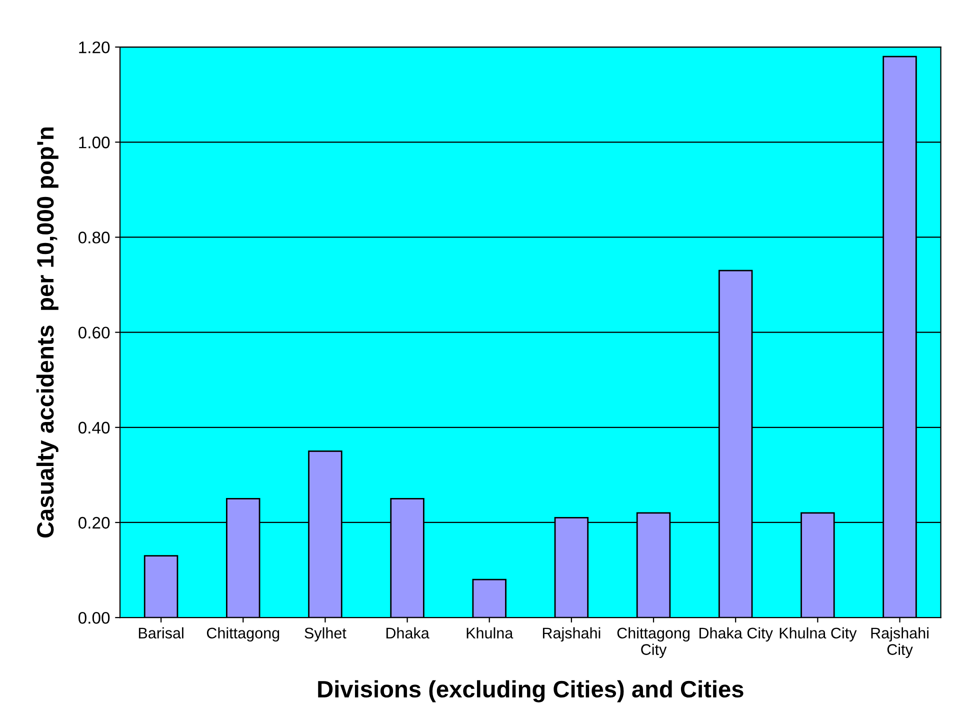 The width and height of the screenshot is (960, 724). Describe the element at coordinates (94, 618) in the screenshot. I see `y-tick-label: 0.00` at that location.